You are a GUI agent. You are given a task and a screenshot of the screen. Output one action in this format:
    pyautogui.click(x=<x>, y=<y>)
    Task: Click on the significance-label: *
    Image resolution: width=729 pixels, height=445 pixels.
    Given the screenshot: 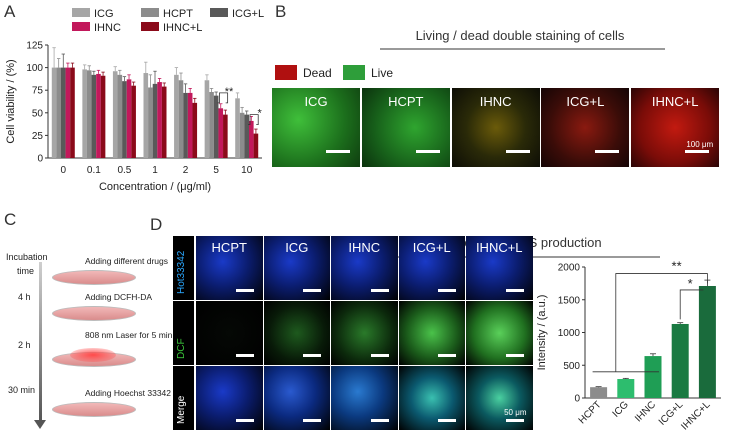 What is the action you would take?
    pyautogui.click(x=259, y=114)
    